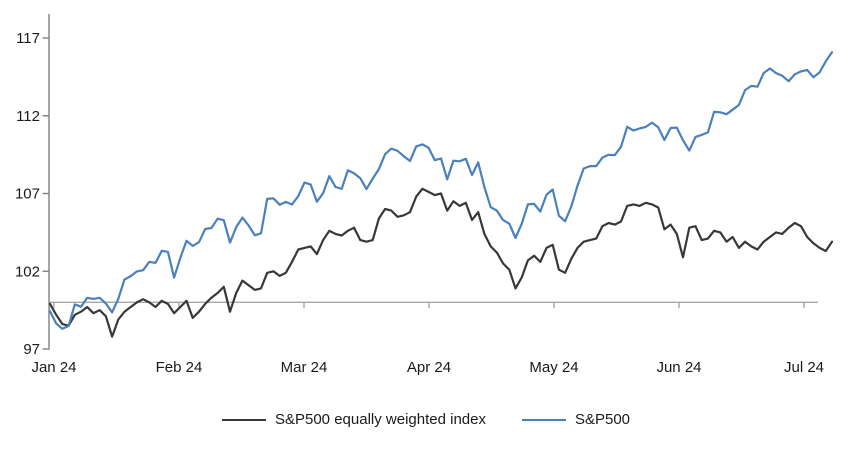 The height and width of the screenshot is (453, 852). What do you see at coordinates (27, 271) in the screenshot?
I see `y-tick-label: 102` at bounding box center [27, 271].